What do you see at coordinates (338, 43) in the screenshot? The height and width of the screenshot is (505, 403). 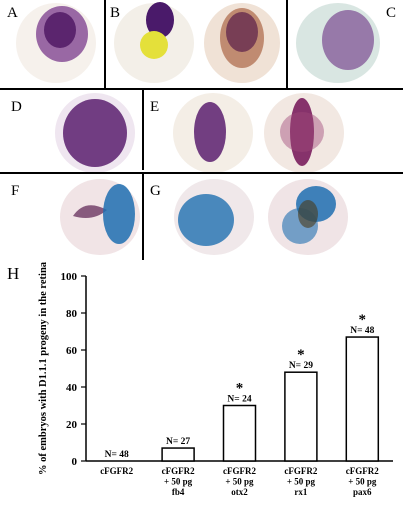 I see `embryo-photo-c` at bounding box center [338, 43].